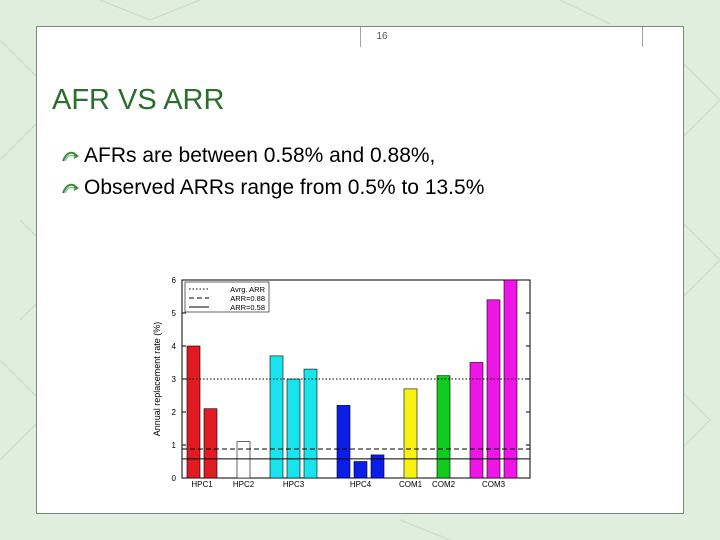  I want to click on top-divider-right, so click(642, 37).